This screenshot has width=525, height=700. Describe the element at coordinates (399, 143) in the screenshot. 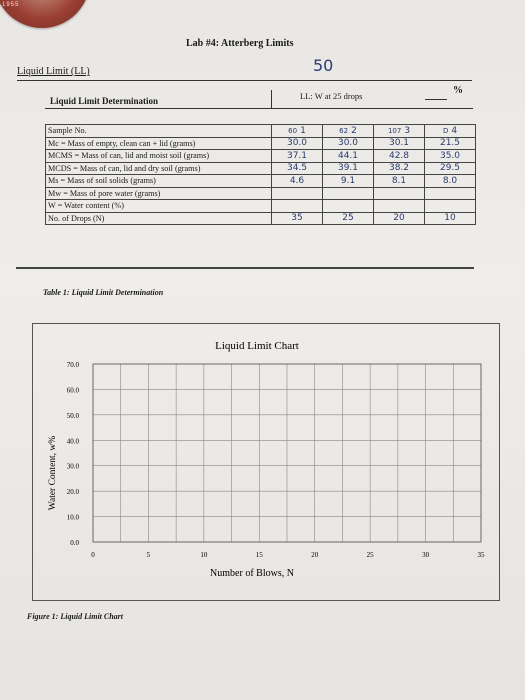

I see `handwritten-cell: 30.1` at that location.